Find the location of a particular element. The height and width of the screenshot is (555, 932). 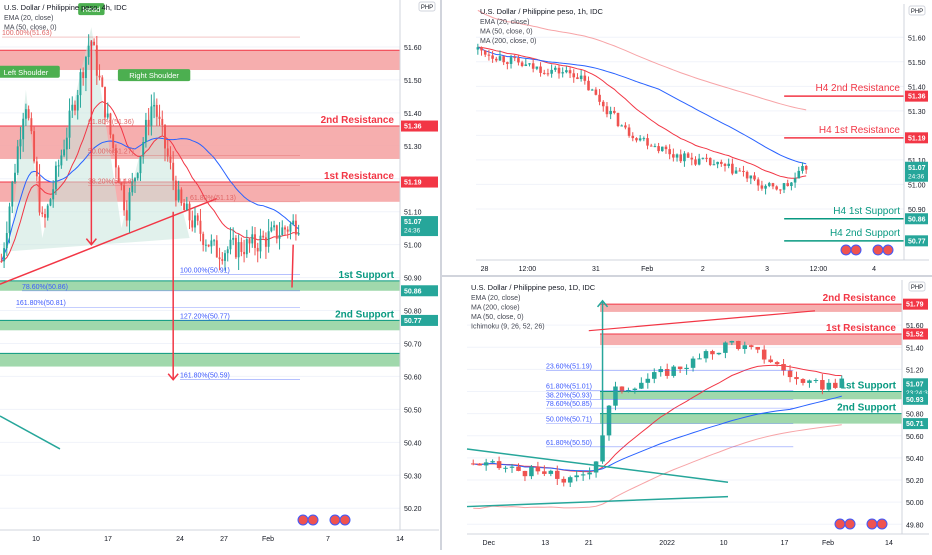

d1-price-badge-value: 50.71 is located at coordinates (915, 424).